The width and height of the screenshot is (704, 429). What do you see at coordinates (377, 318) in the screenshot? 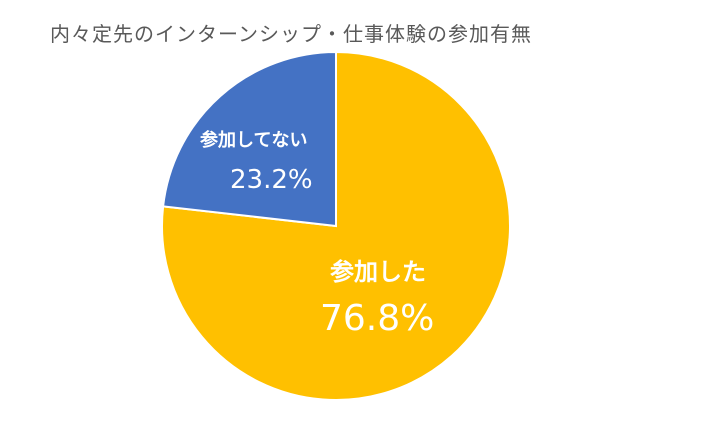
I see `slice-value-1: 76.8%` at bounding box center [377, 318].